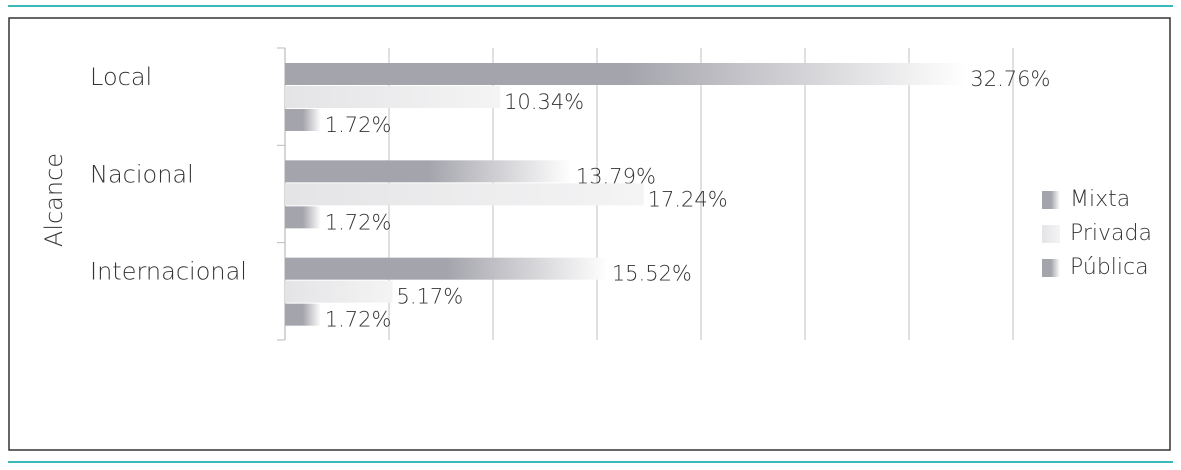  What do you see at coordinates (652, 274) in the screenshot?
I see `value-label: 15.52%` at bounding box center [652, 274].